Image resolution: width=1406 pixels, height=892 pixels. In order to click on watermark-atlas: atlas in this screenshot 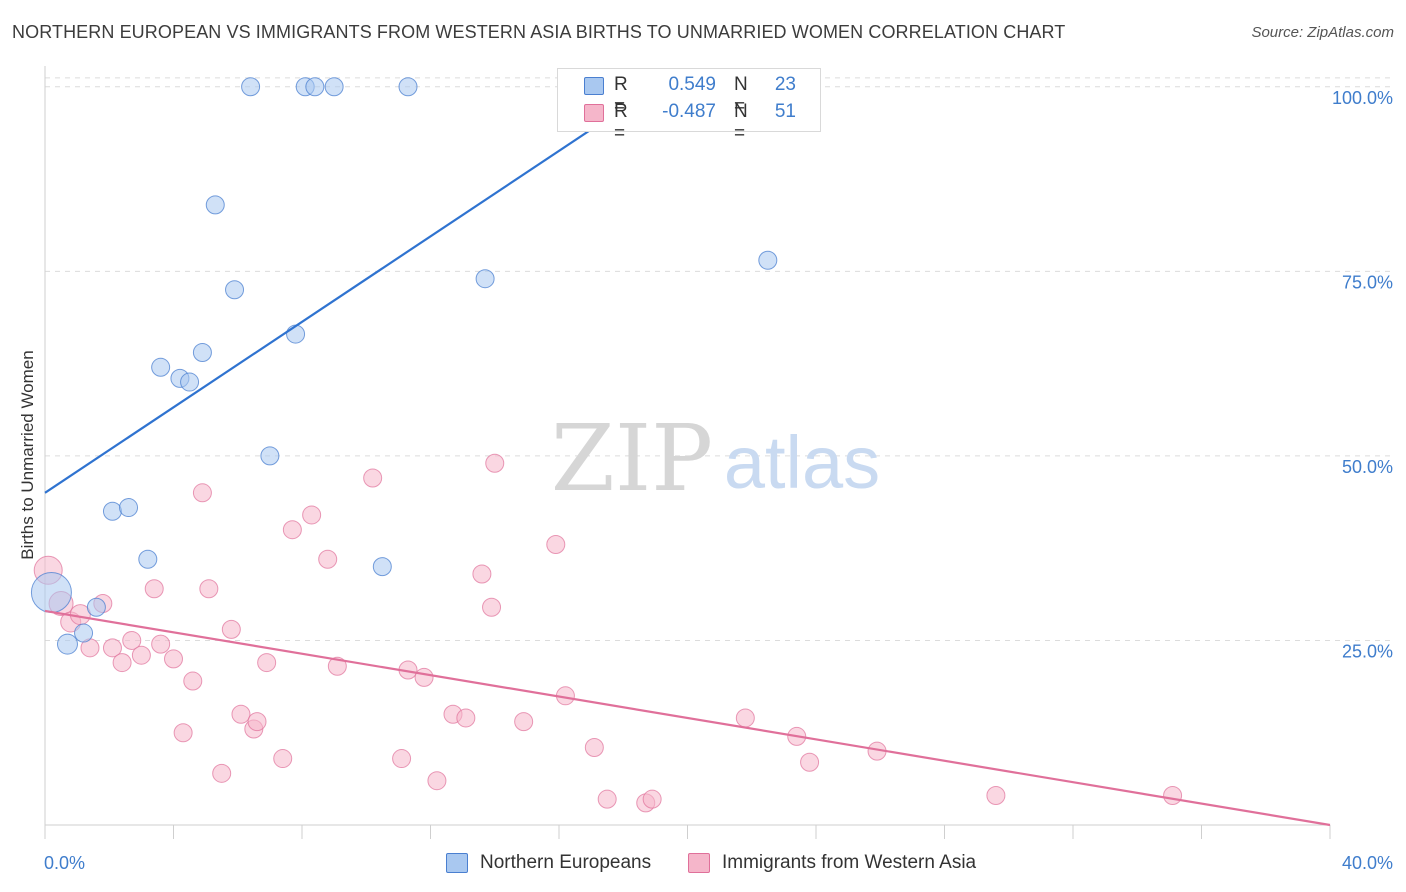, I will do `click(802, 462)`.